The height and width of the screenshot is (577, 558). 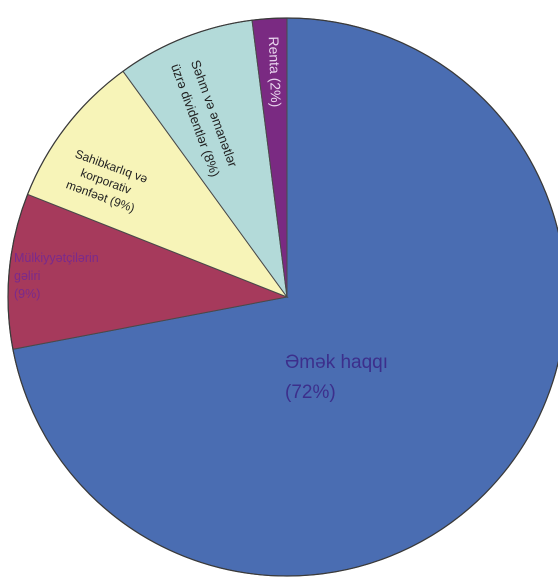 What do you see at coordinates (336, 377) in the screenshot?
I see `slice-label-0: Əmək haqqı (72%)` at bounding box center [336, 377].